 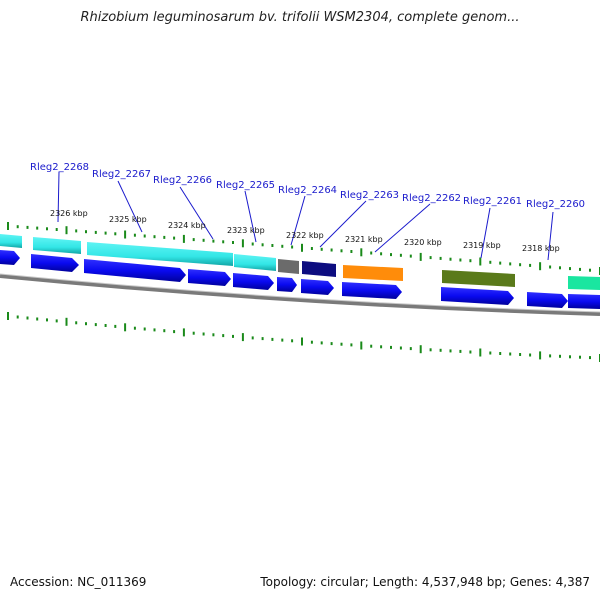 I want to click on gene-label: Rleg2_2265, so click(x=245, y=185).